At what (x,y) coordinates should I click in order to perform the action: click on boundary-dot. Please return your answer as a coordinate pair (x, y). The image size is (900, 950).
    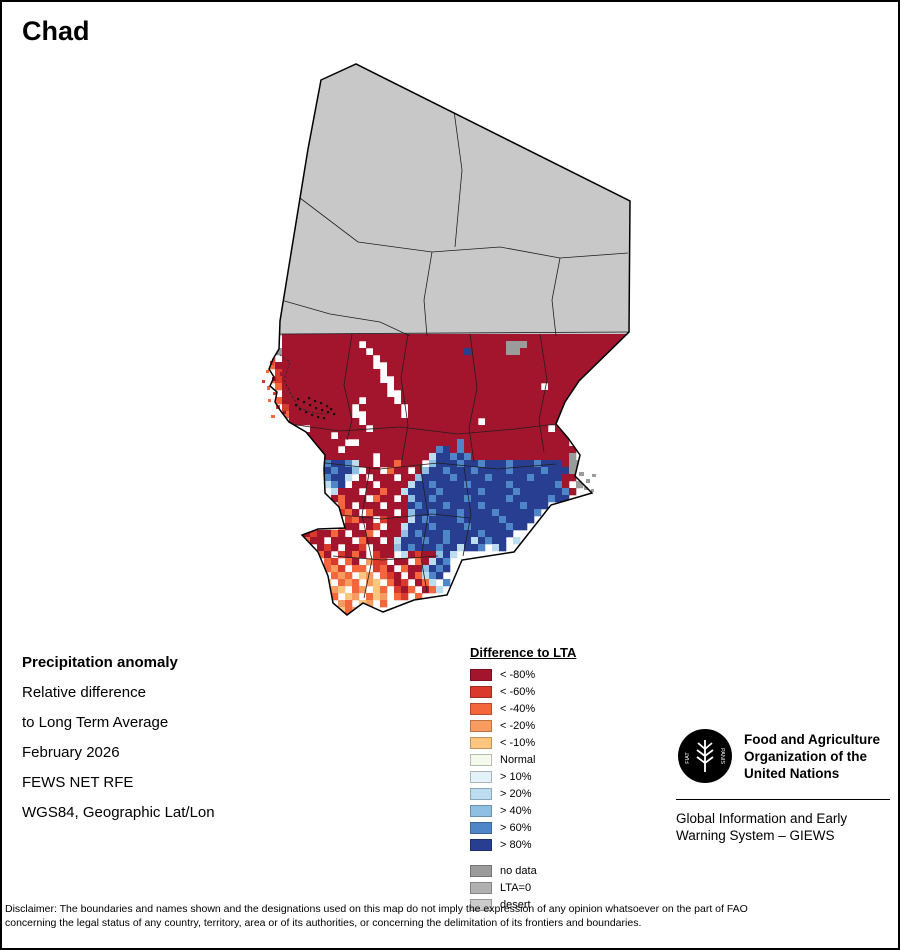
    Looking at the image, I should click on (309, 398).